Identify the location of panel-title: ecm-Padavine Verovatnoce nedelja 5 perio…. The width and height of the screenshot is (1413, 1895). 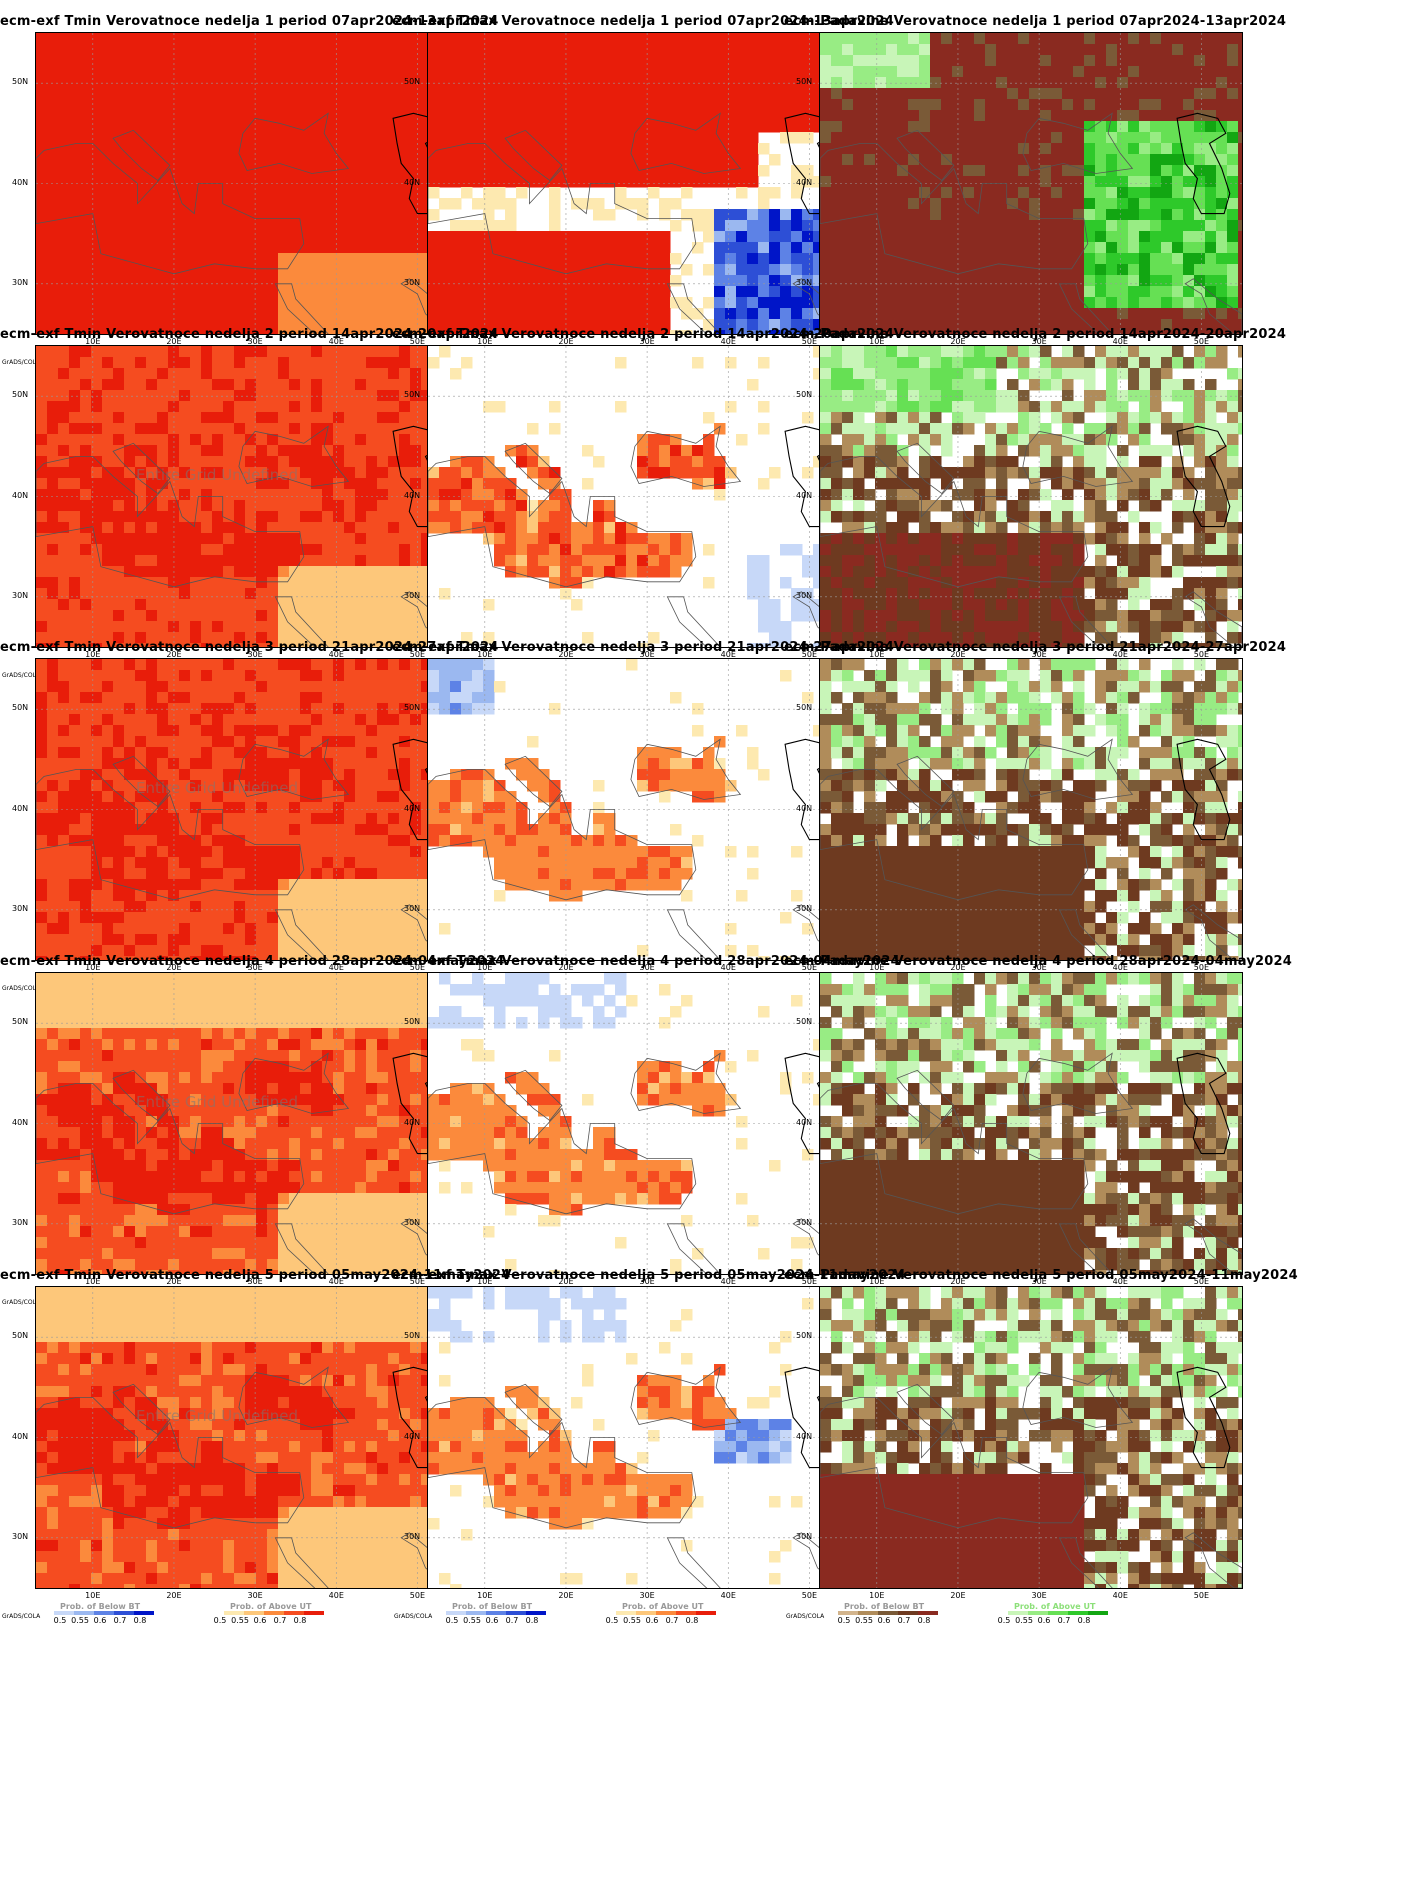
(1041, 1275).